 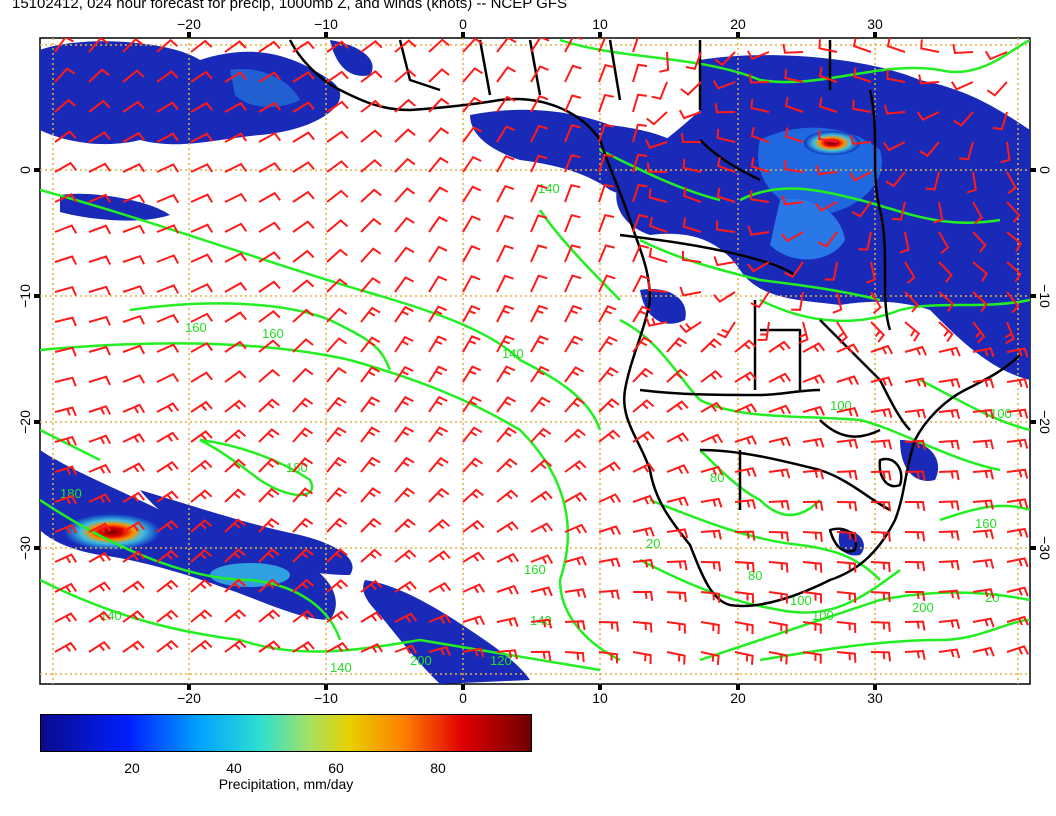 I want to click on lon-label: −10, so click(x=326, y=698).